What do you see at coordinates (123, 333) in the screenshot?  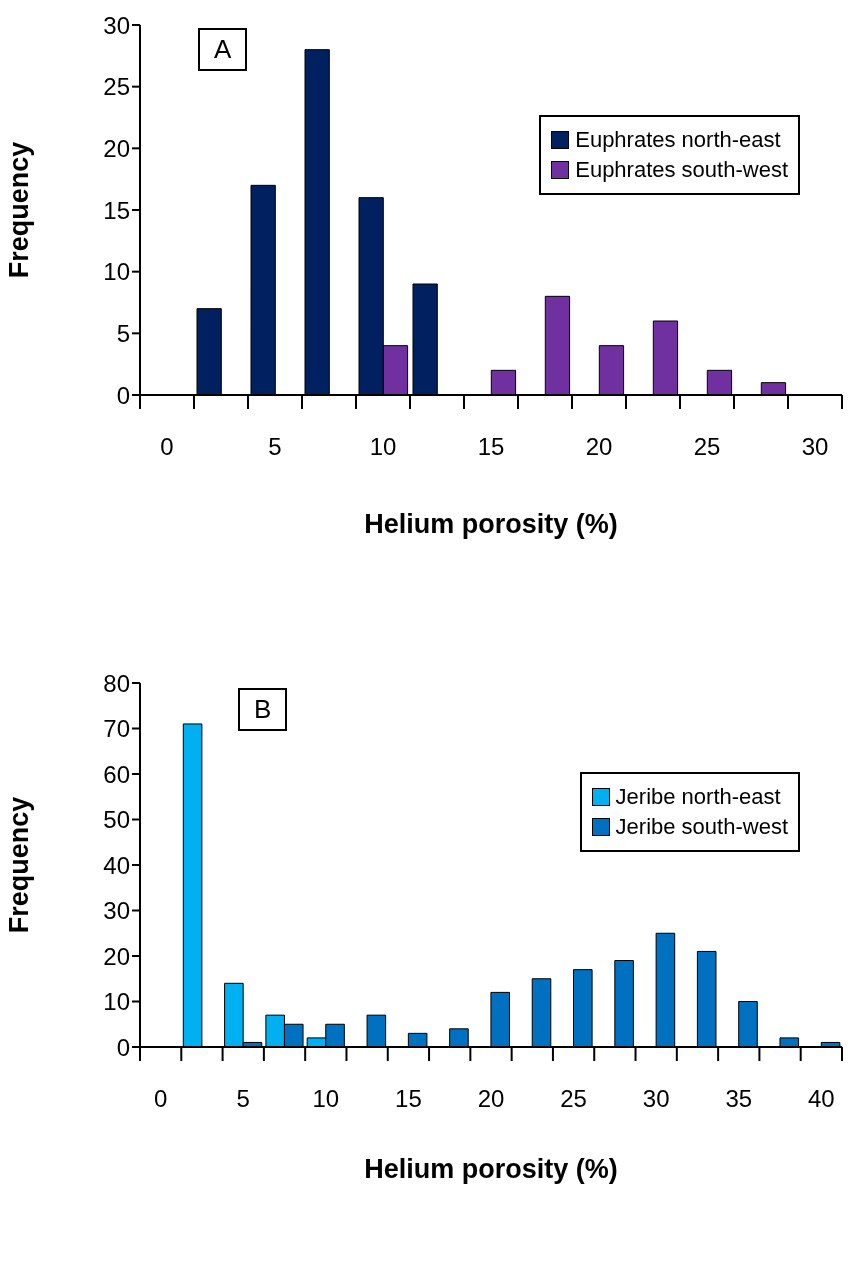 I see `y-tick-label: 5` at bounding box center [123, 333].